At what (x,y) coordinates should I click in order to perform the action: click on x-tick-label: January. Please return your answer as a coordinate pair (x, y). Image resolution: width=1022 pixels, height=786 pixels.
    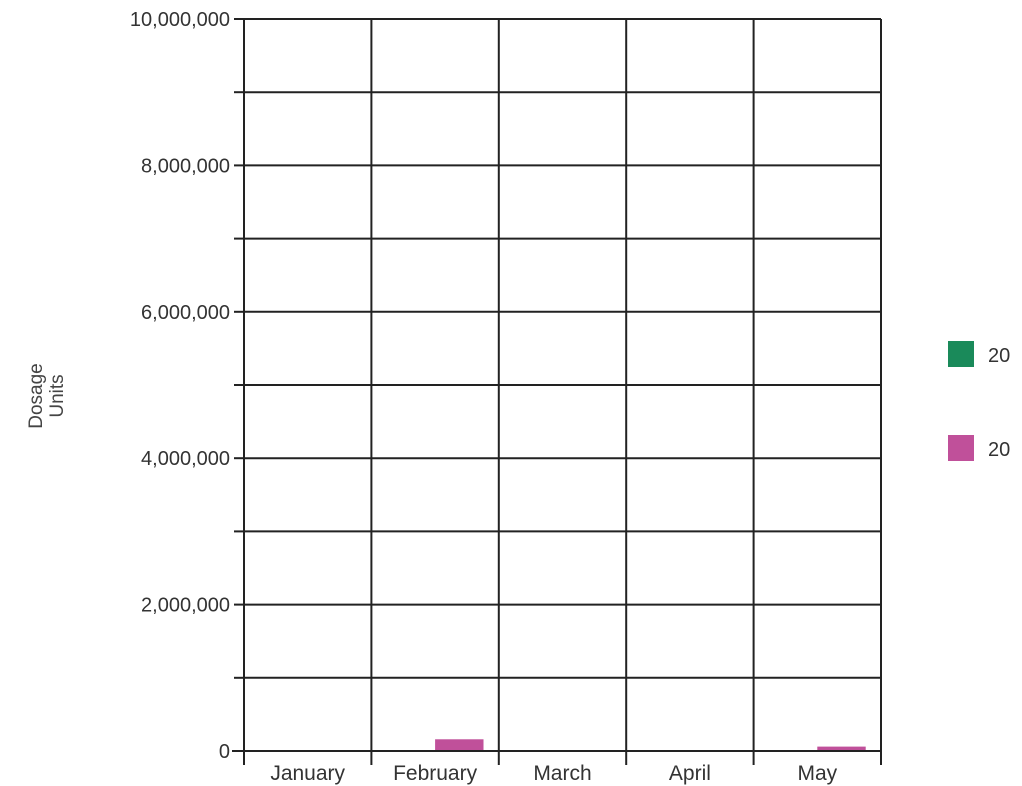
    Looking at the image, I should click on (307, 773).